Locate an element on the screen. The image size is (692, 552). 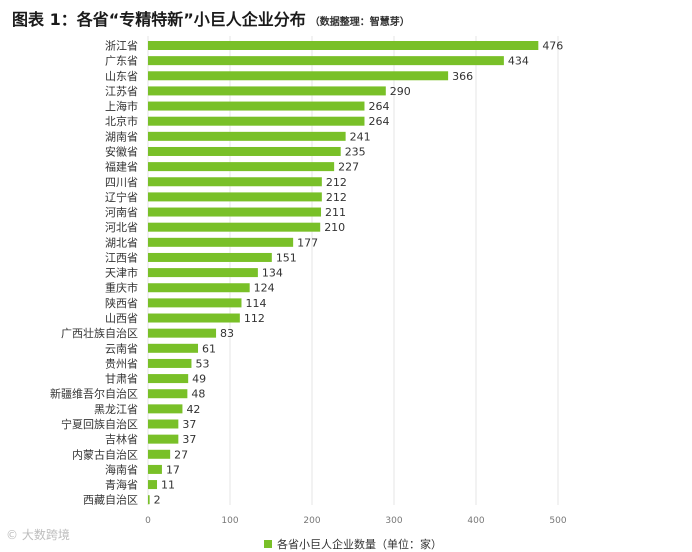
category-label: 海南省 is located at coordinates (121, 469).